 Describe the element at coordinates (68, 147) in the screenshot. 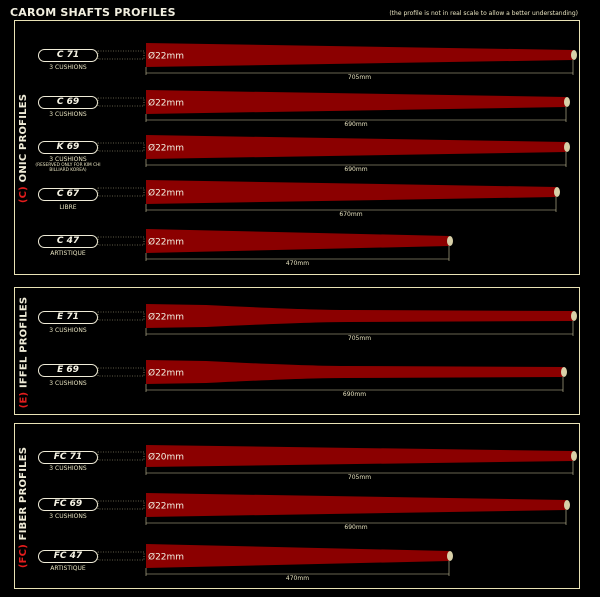

I see `shaft-code-badge: K 69` at that location.